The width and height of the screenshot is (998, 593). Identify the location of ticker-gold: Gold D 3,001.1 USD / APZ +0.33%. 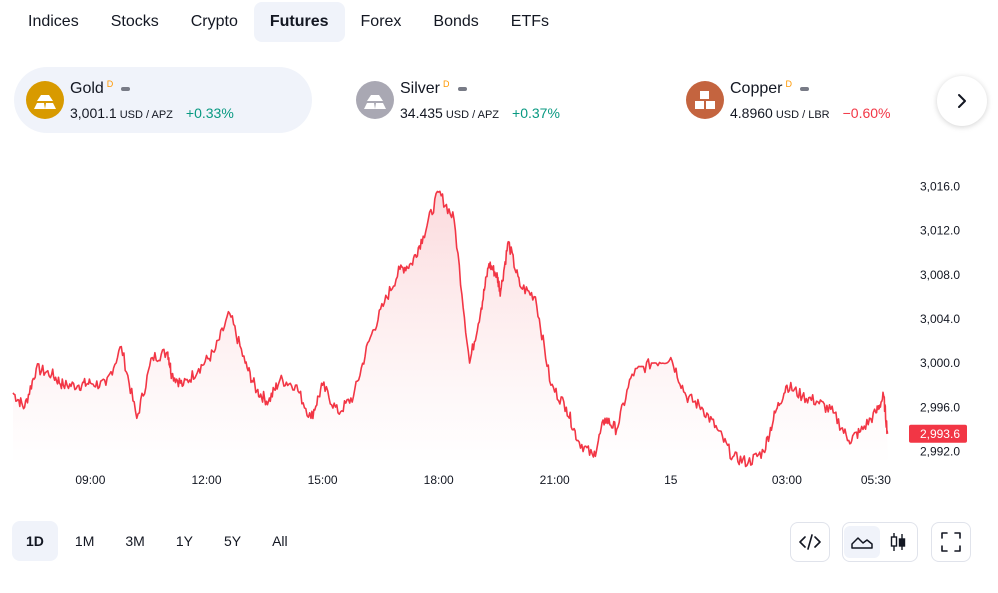
(163, 100).